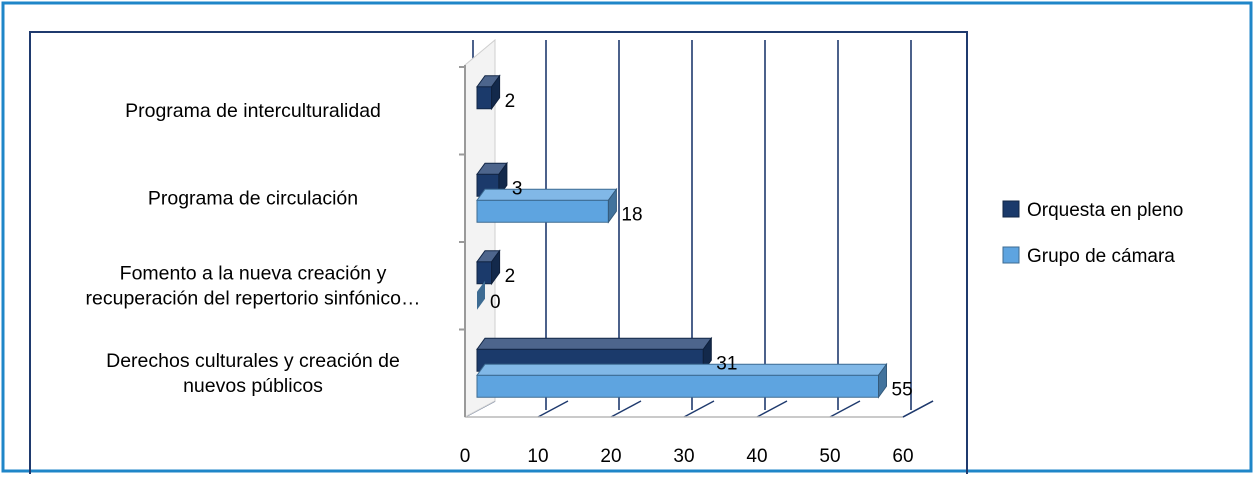  What do you see at coordinates (918, 409) in the screenshot?
I see `floor-side-edge` at bounding box center [918, 409].